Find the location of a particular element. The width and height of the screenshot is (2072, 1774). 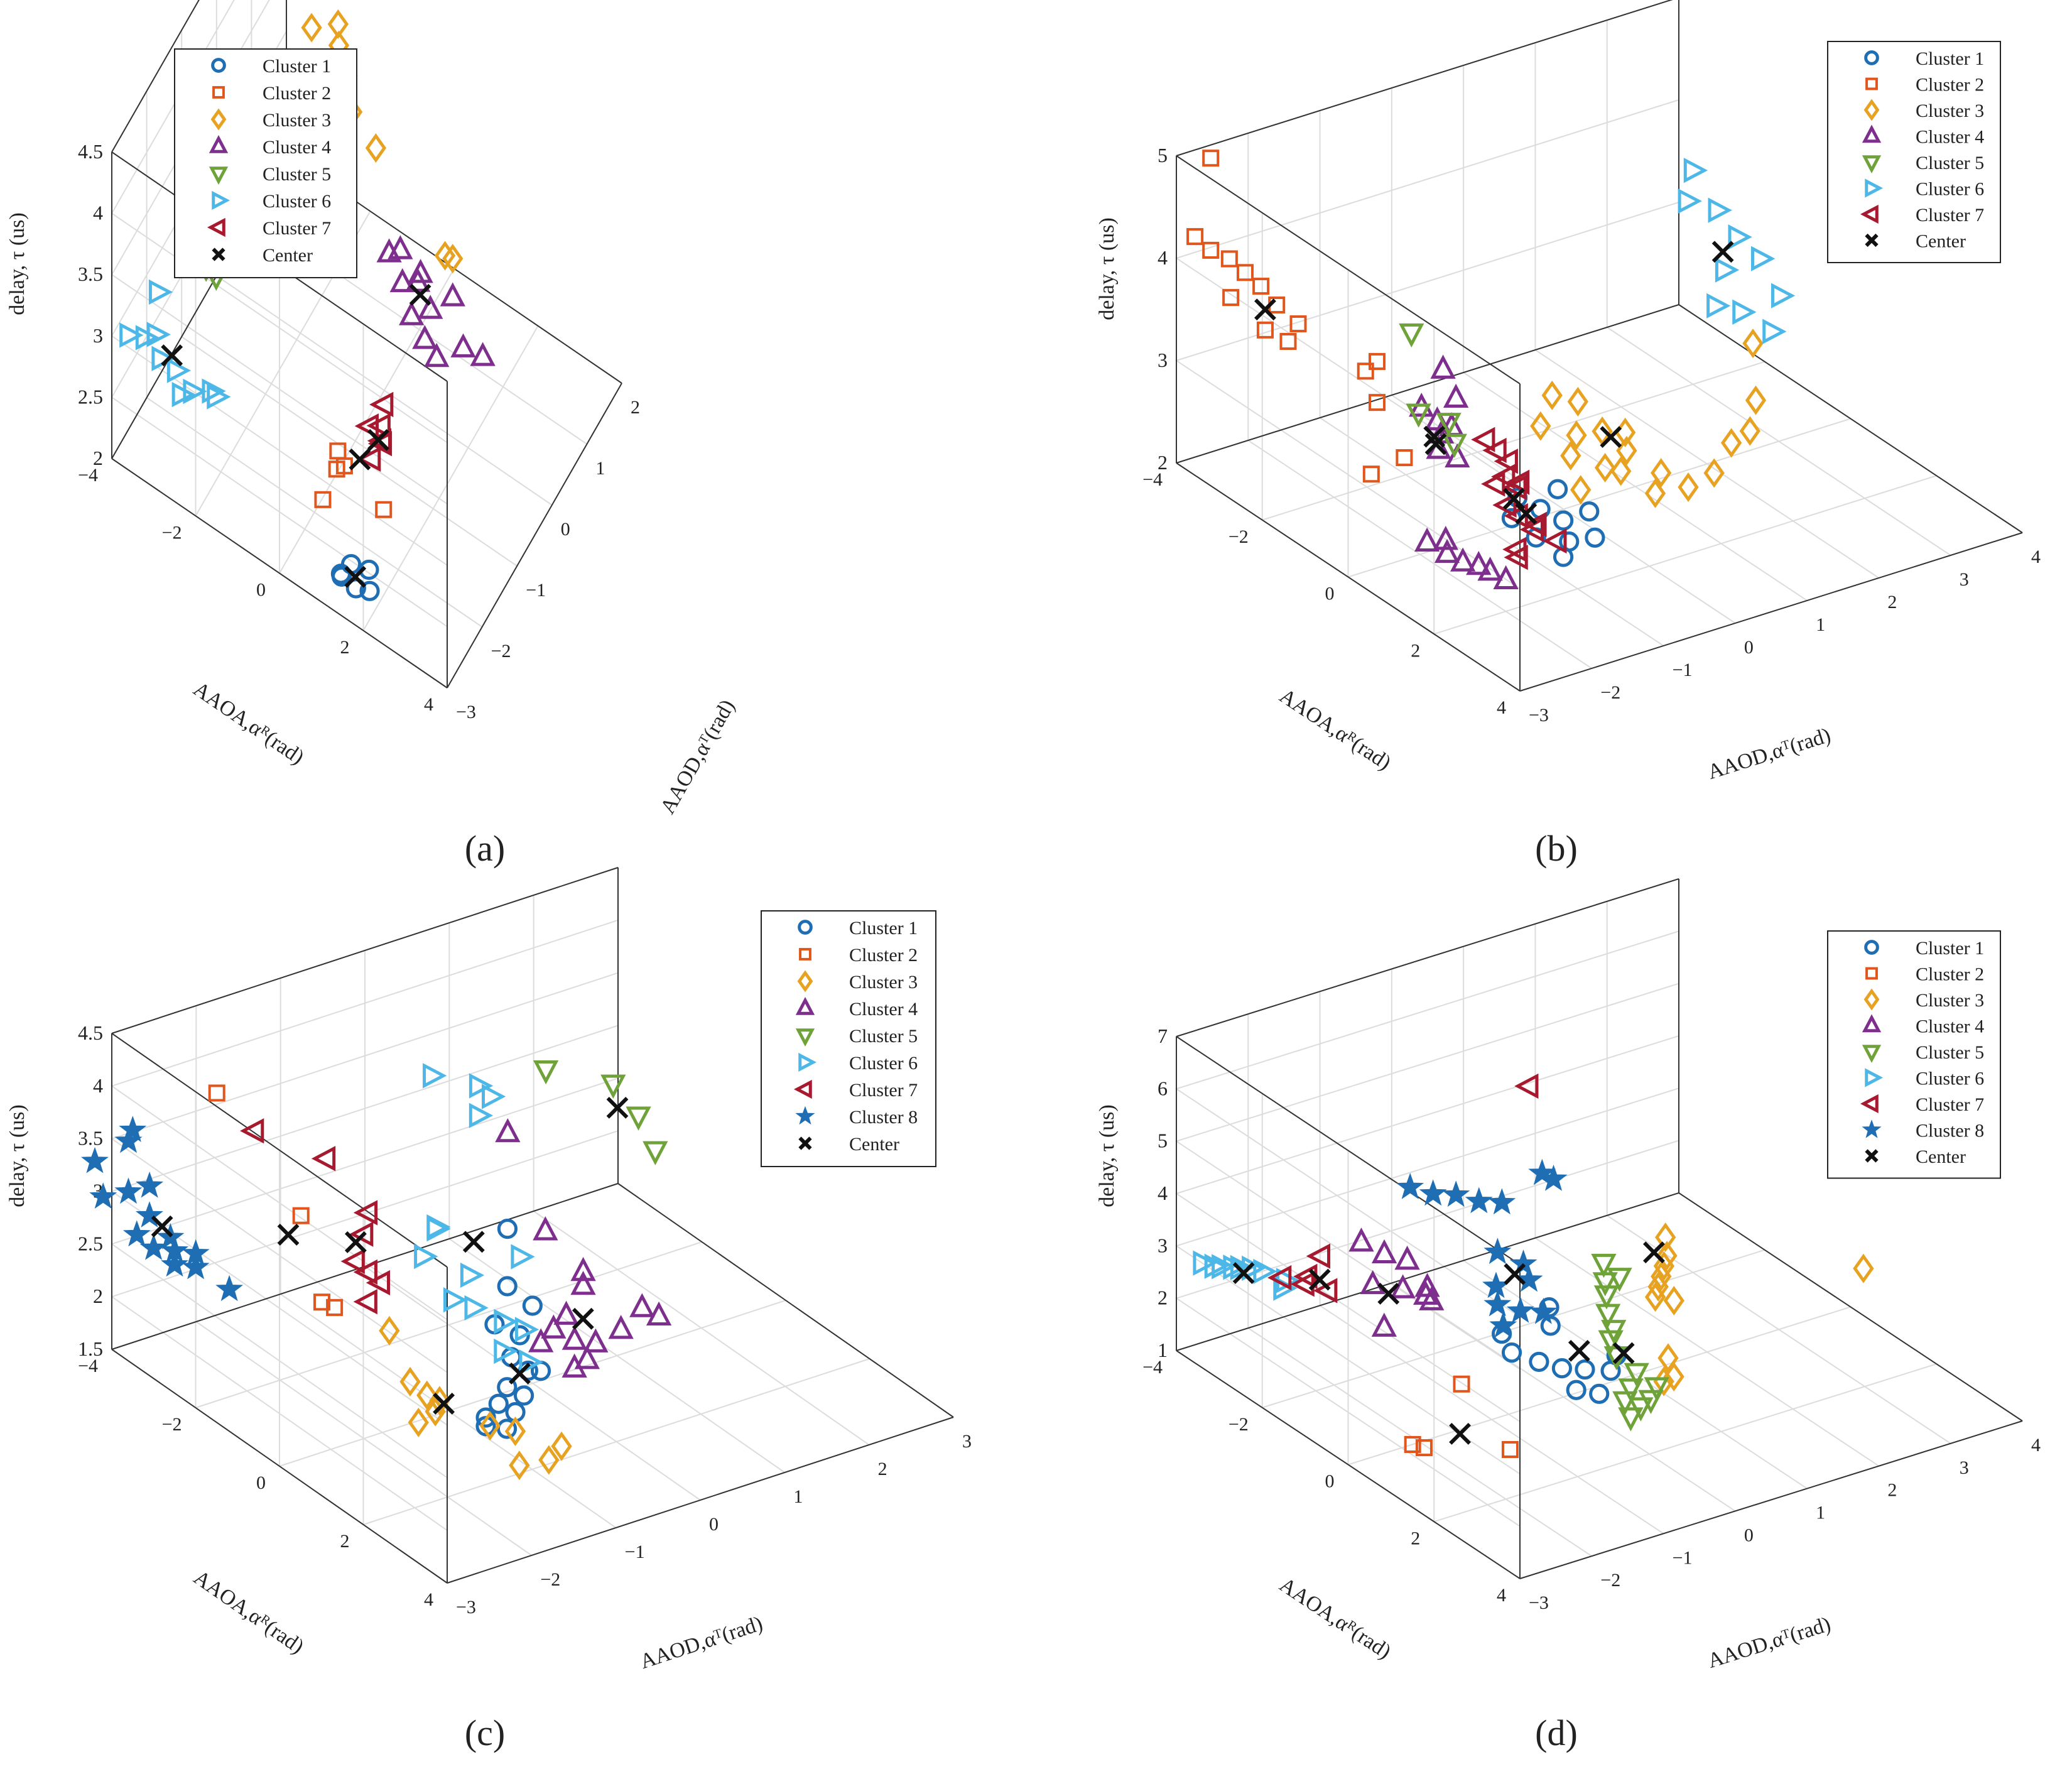

x-tick-label: 1 is located at coordinates (1820, 1513).